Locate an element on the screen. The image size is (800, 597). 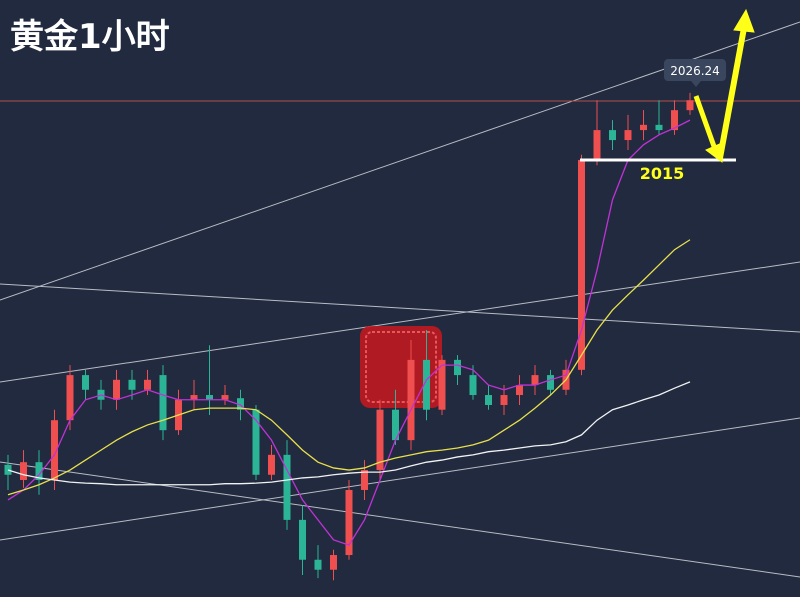
arrows is located at coordinates (724, 85).